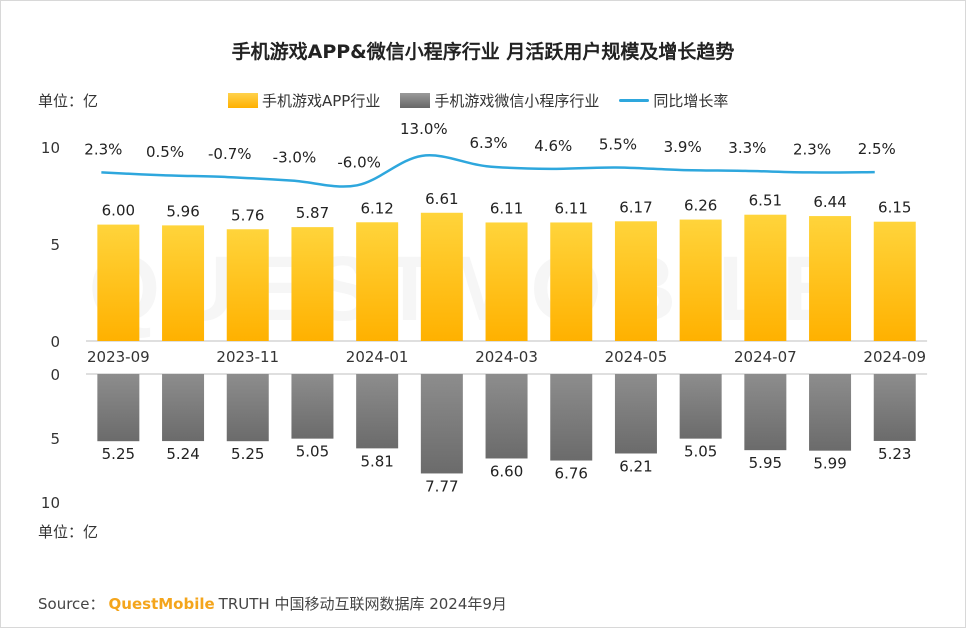 The height and width of the screenshot is (628, 966). What do you see at coordinates (118, 211) in the screenshot?
I see `bar-value-label-app: 6.00` at bounding box center [118, 211].